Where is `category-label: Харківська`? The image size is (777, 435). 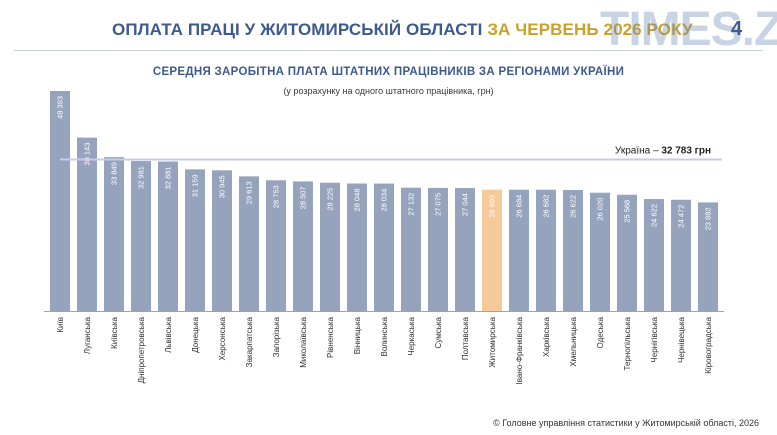 category-label: Харківська is located at coordinates (546, 336).